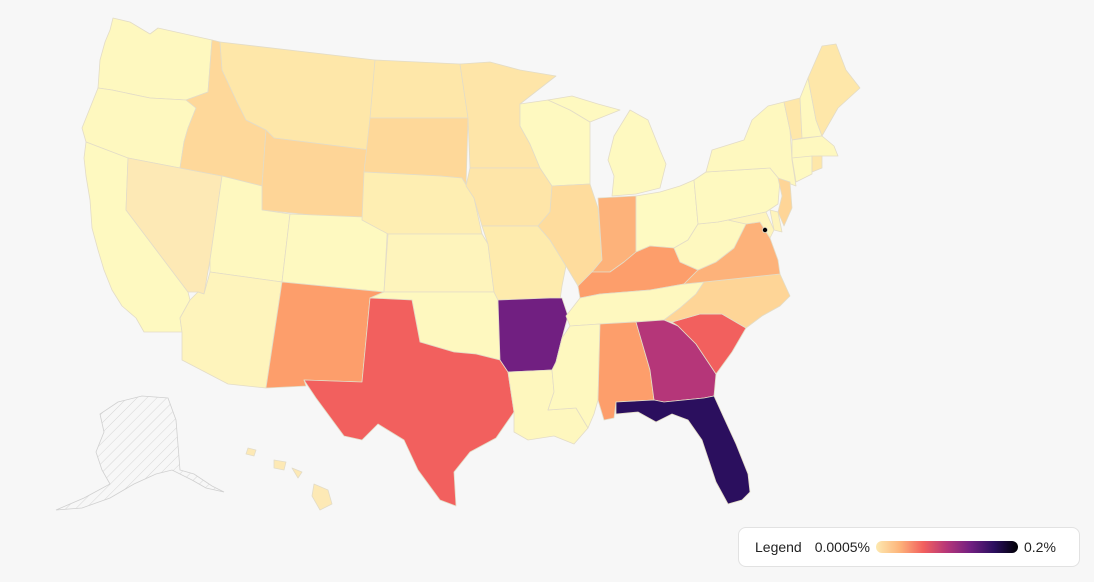 The width and height of the screenshot is (1094, 582). Describe the element at coordinates (765, 229) in the screenshot. I see `state-district-of-columbia` at that location.